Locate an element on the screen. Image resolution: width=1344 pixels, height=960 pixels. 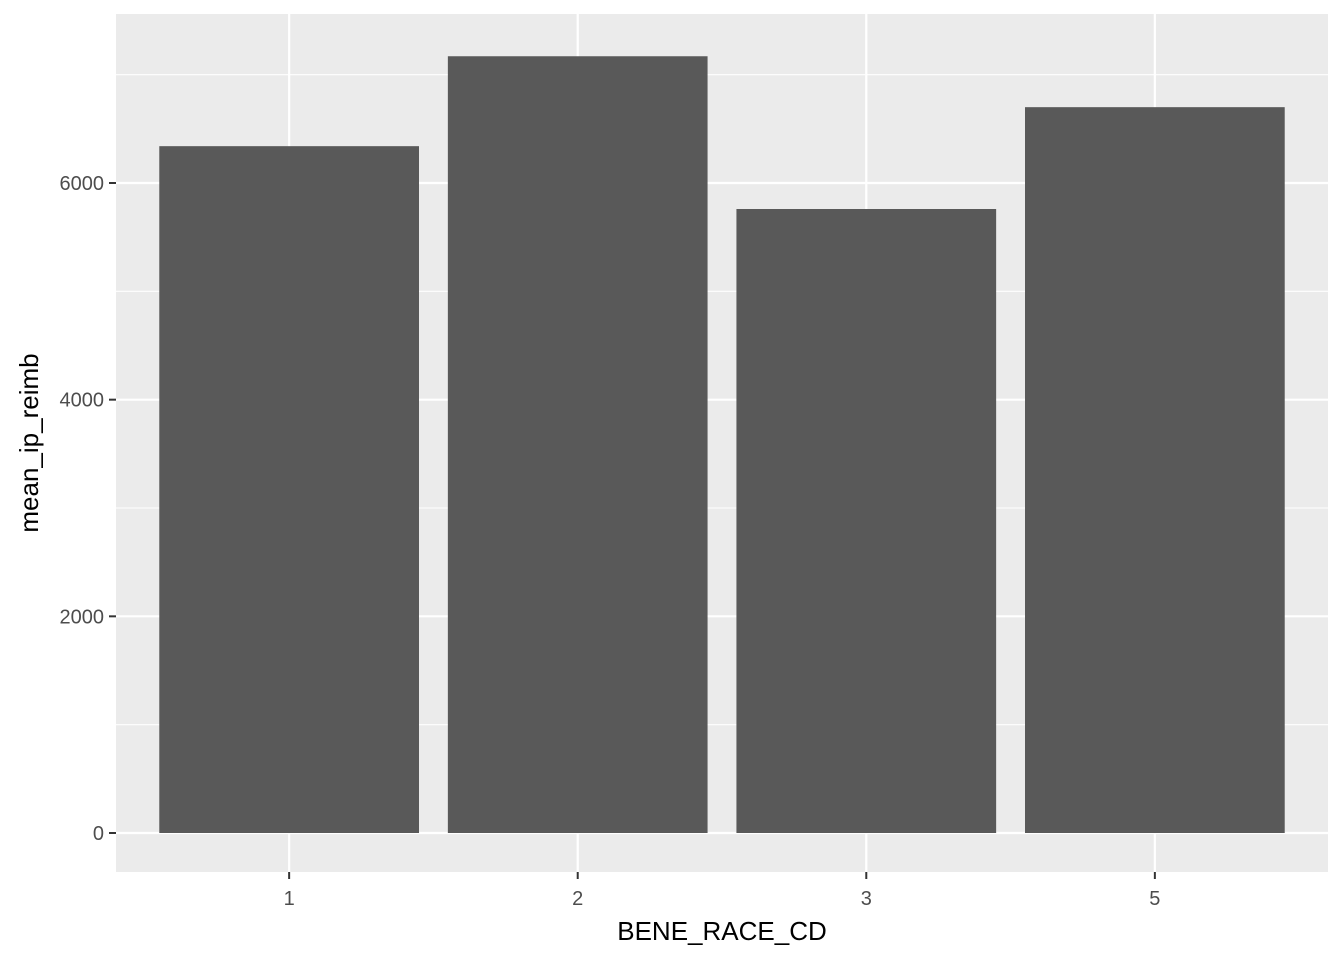
x-tick-label: 3 is located at coordinates (866, 899).